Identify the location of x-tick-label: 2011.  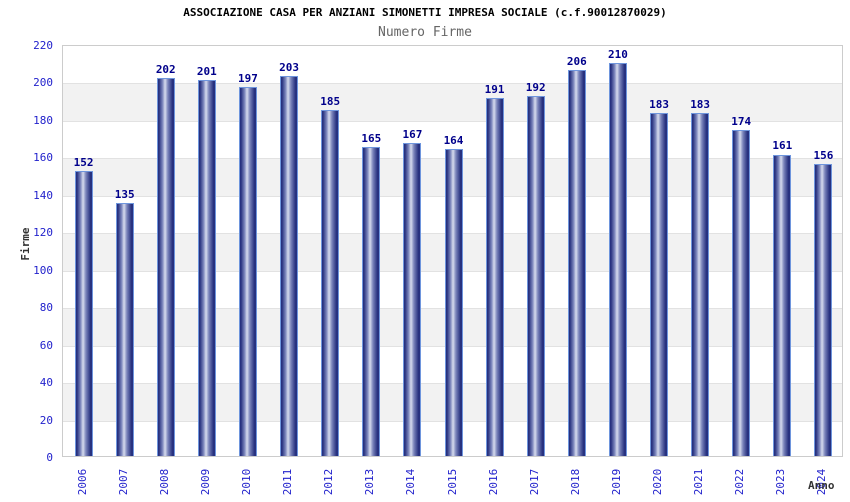
(288, 482).